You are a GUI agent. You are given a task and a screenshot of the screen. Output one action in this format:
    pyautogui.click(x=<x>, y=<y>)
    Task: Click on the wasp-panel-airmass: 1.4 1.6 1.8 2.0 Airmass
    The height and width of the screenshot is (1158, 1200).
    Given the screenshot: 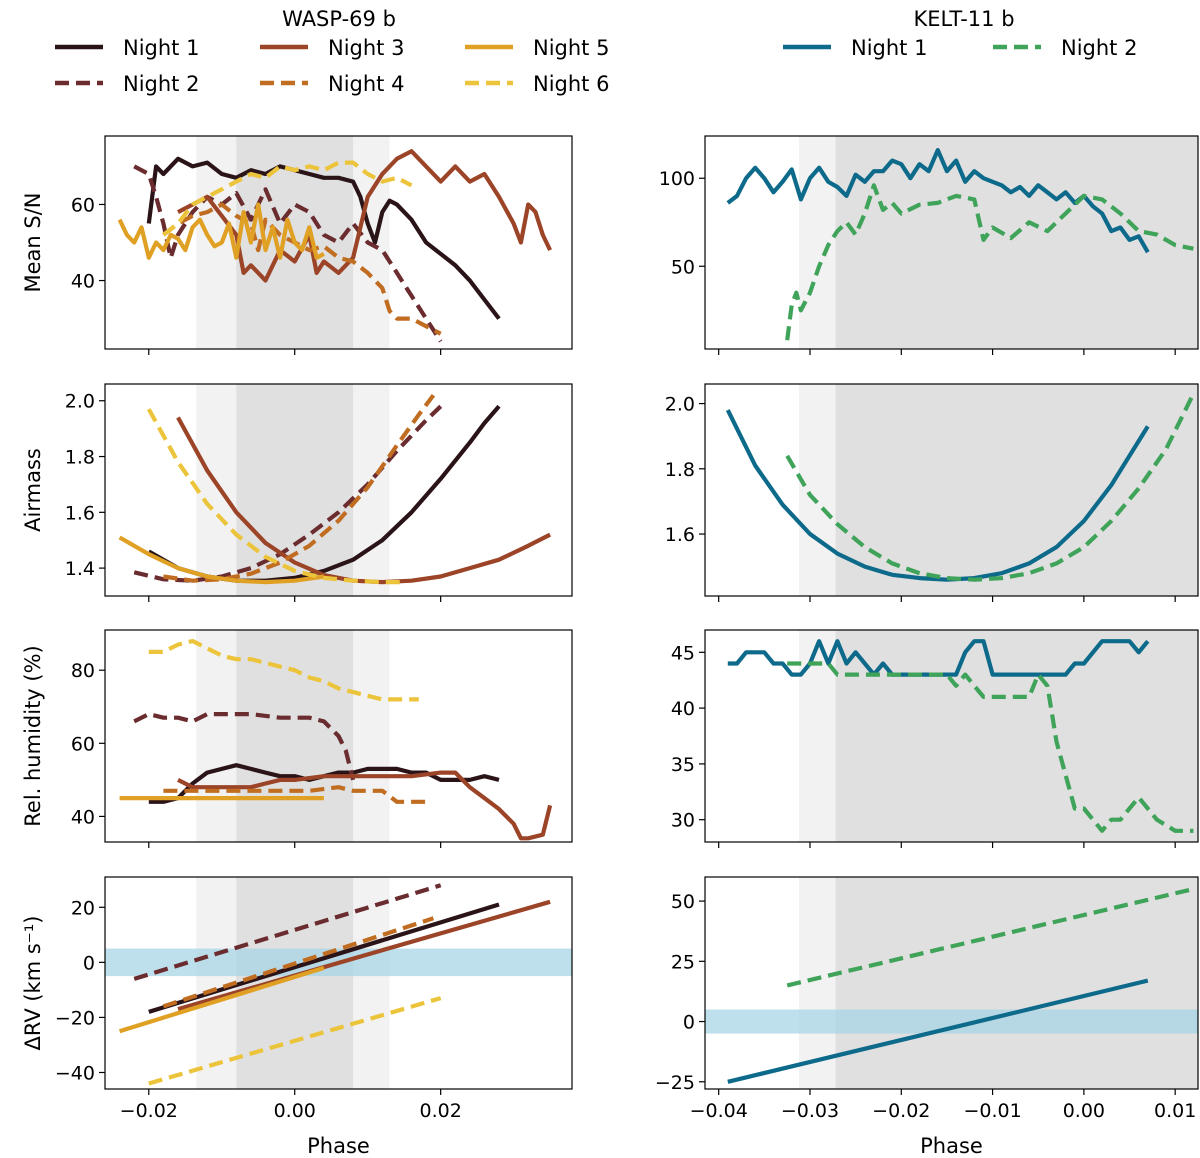 What is the action you would take?
    pyautogui.click(x=297, y=492)
    